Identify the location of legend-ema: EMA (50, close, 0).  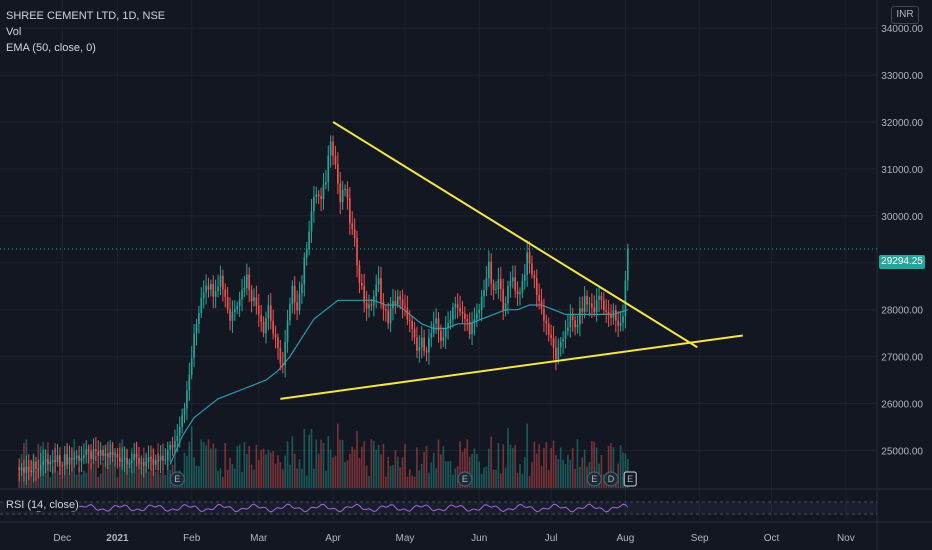
(51, 48).